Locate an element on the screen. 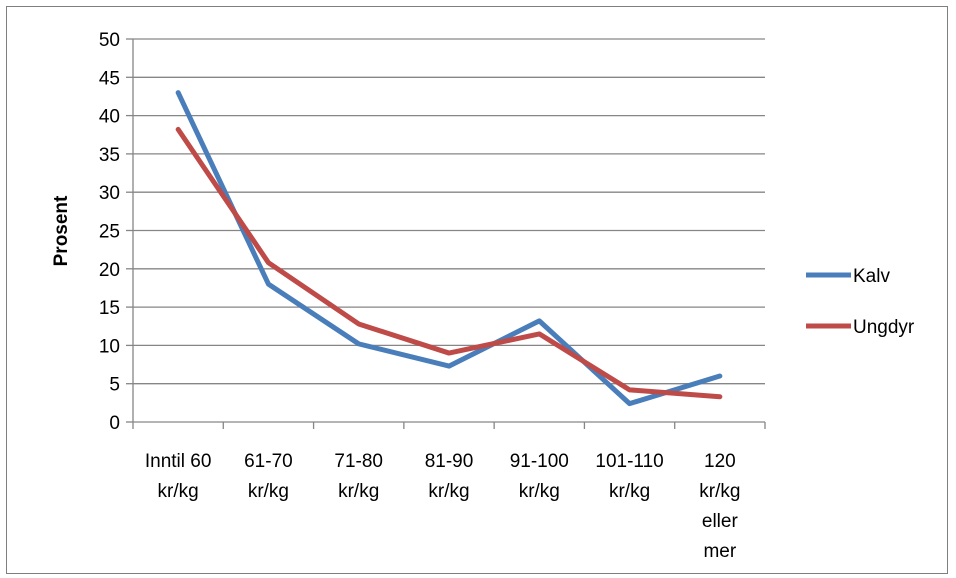 The image size is (956, 578). y-tick-label: 40 is located at coordinates (109, 117).